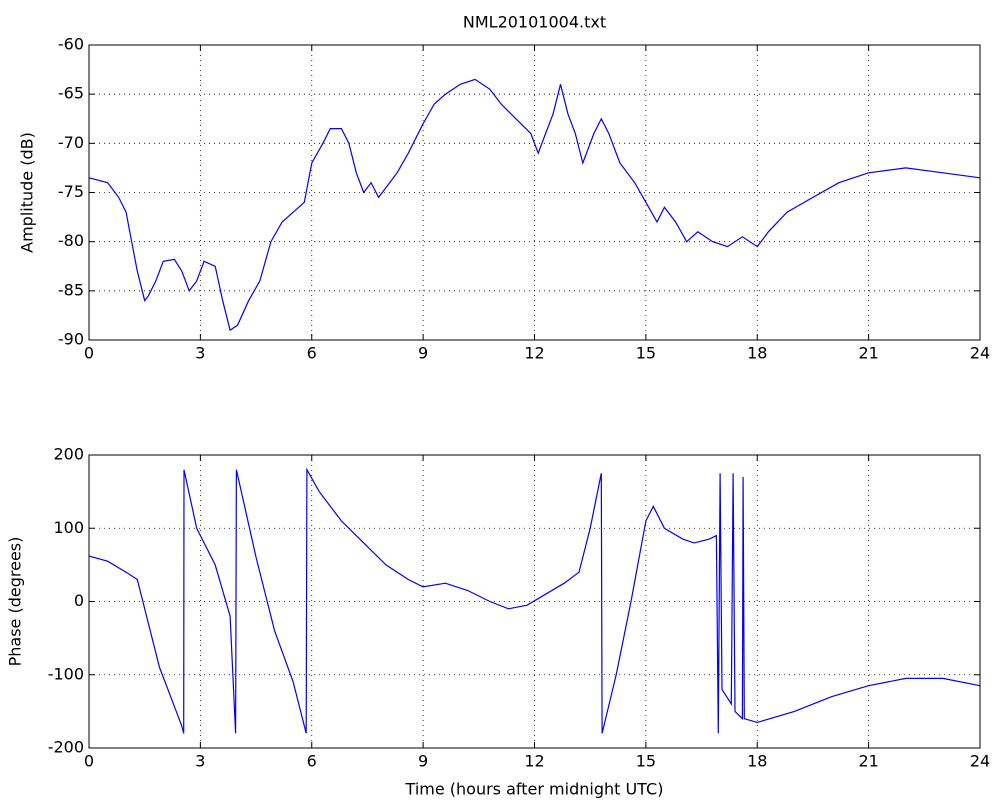 The width and height of the screenshot is (998, 806). Describe the element at coordinates (534, 789) in the screenshot. I see `x-axis-label: Time (hours after midnight UTC)` at that location.